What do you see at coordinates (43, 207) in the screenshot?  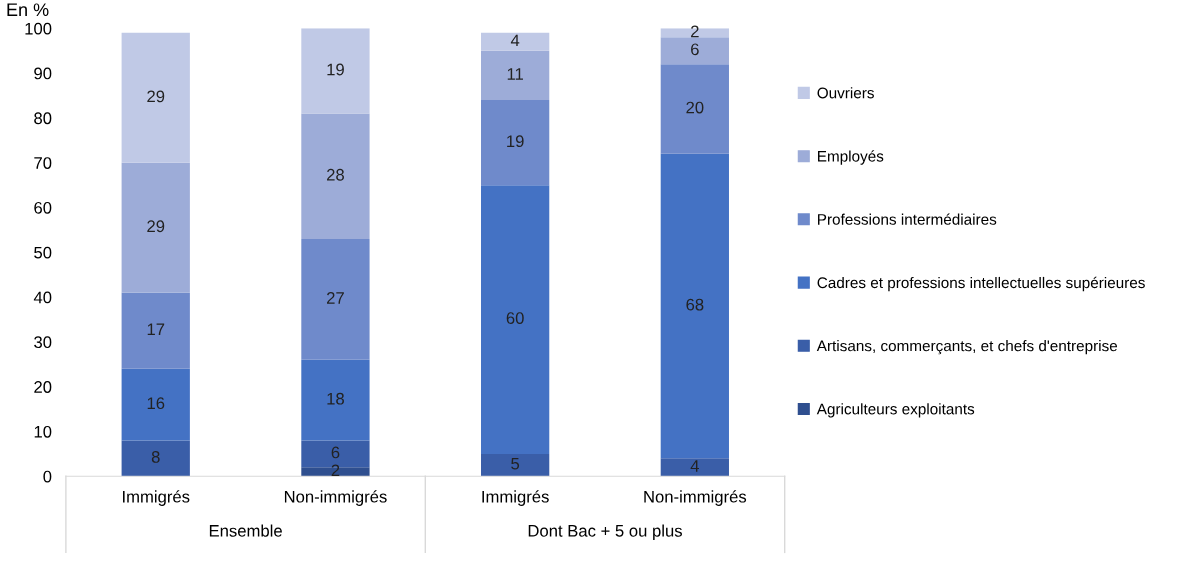 I see `y-tick-label: 60` at bounding box center [43, 207].